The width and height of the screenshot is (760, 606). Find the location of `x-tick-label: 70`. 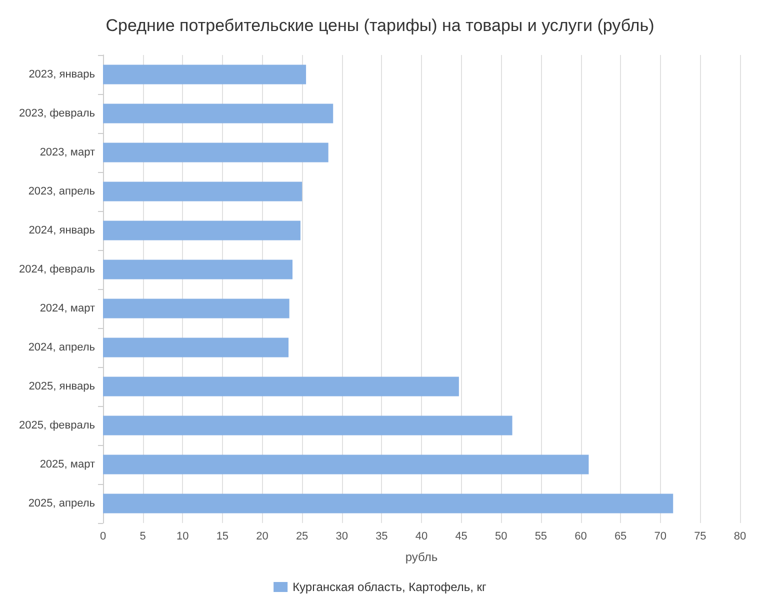

x-tick-label: 70 is located at coordinates (660, 536).